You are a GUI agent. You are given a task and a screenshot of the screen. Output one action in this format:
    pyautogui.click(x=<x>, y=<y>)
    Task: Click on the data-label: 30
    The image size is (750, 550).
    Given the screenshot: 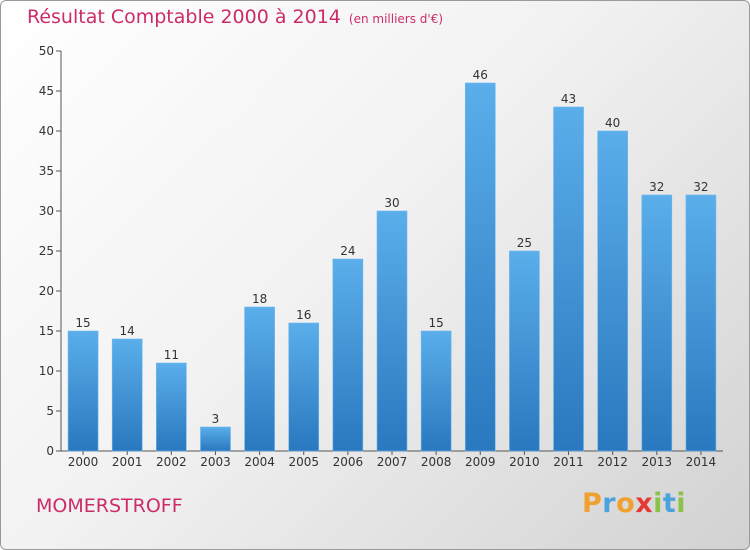 What is the action you would take?
    pyautogui.click(x=391, y=203)
    